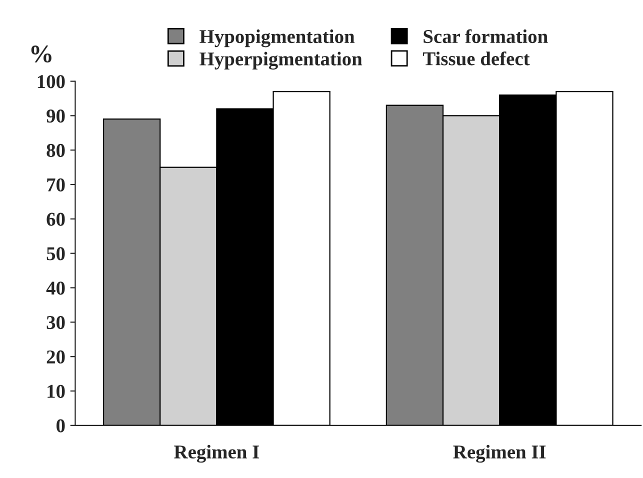 The width and height of the screenshot is (643, 478). I want to click on y-tick-label: 10, so click(56, 391).